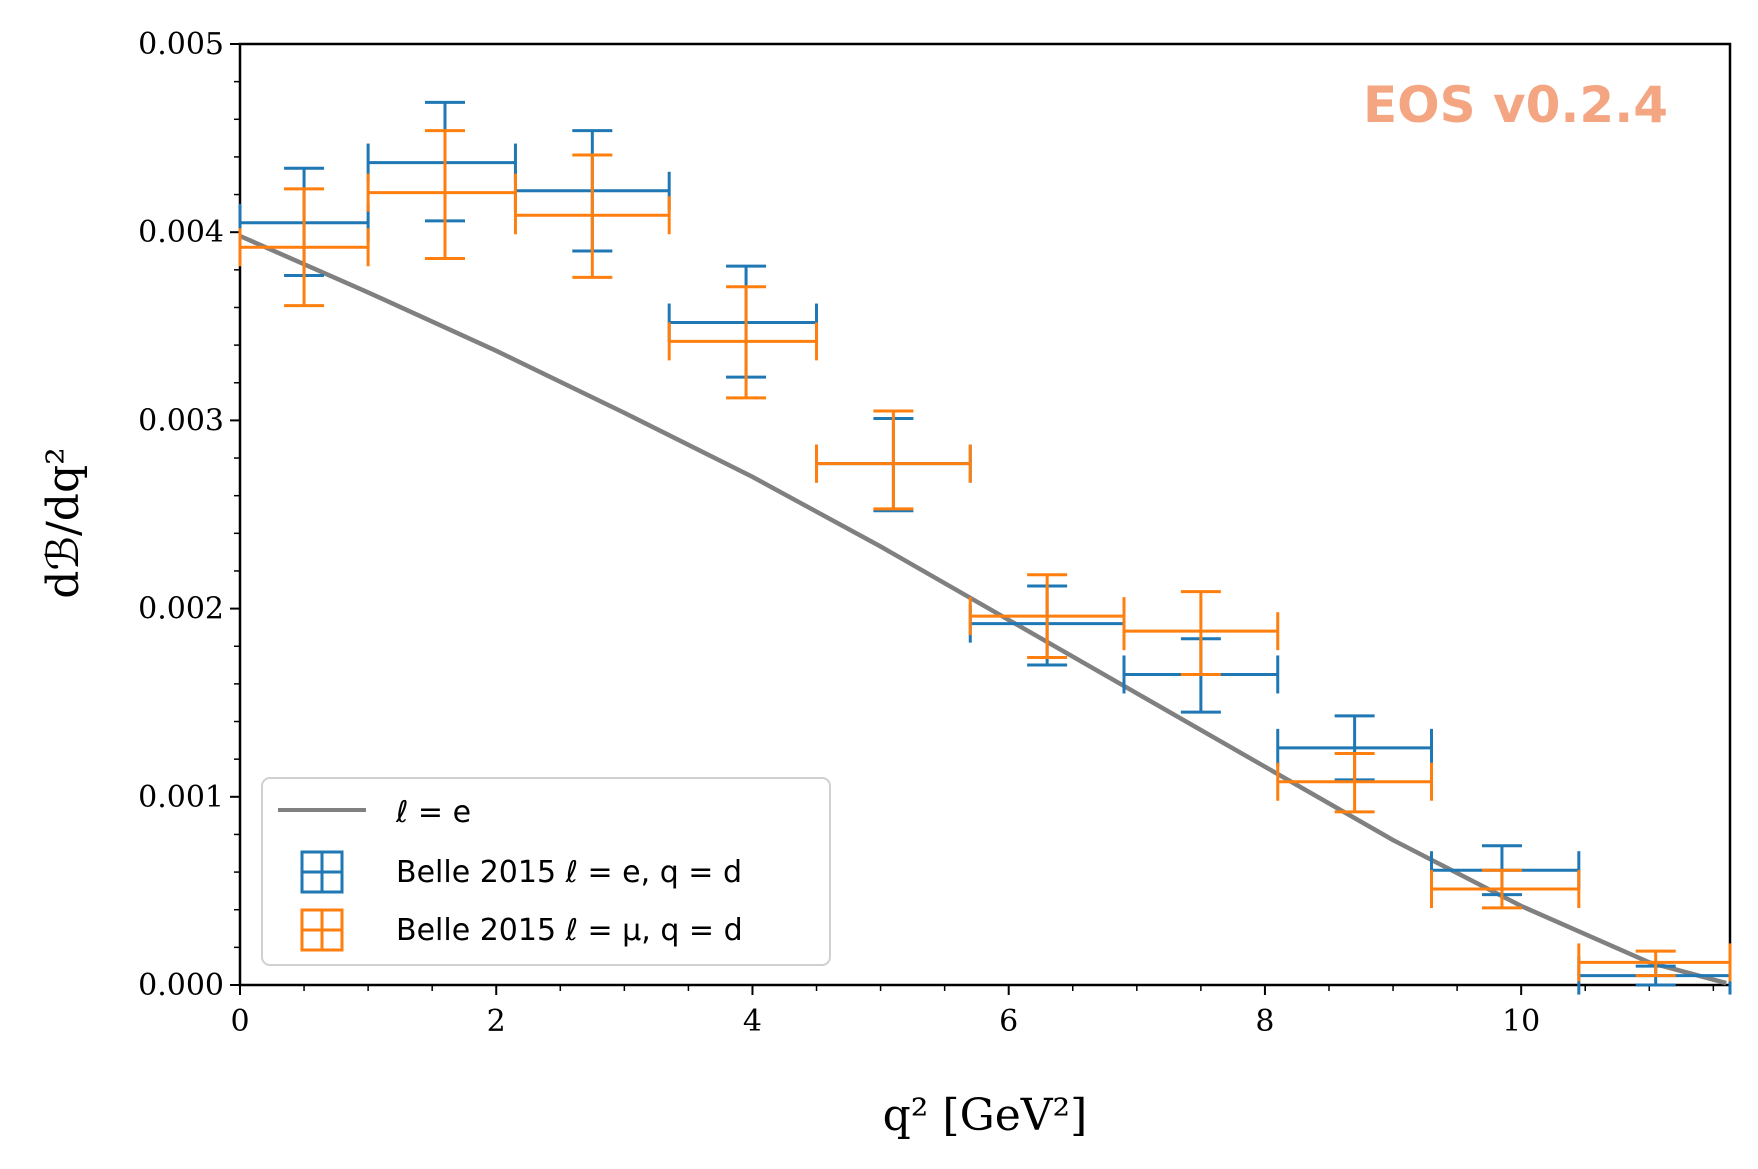 The image size is (1758, 1169). What do you see at coordinates (63, 523) in the screenshot?
I see `y-axis-label: dℬ/dq²` at bounding box center [63, 523].